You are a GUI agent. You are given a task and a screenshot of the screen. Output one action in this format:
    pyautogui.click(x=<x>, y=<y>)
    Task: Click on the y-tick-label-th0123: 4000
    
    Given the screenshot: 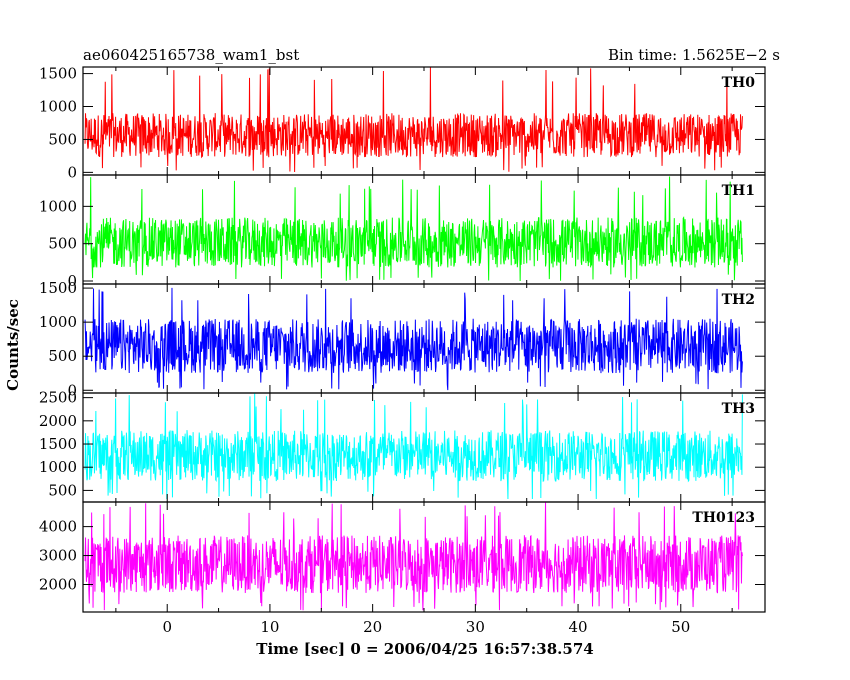 What is the action you would take?
    pyautogui.click(x=58, y=527)
    